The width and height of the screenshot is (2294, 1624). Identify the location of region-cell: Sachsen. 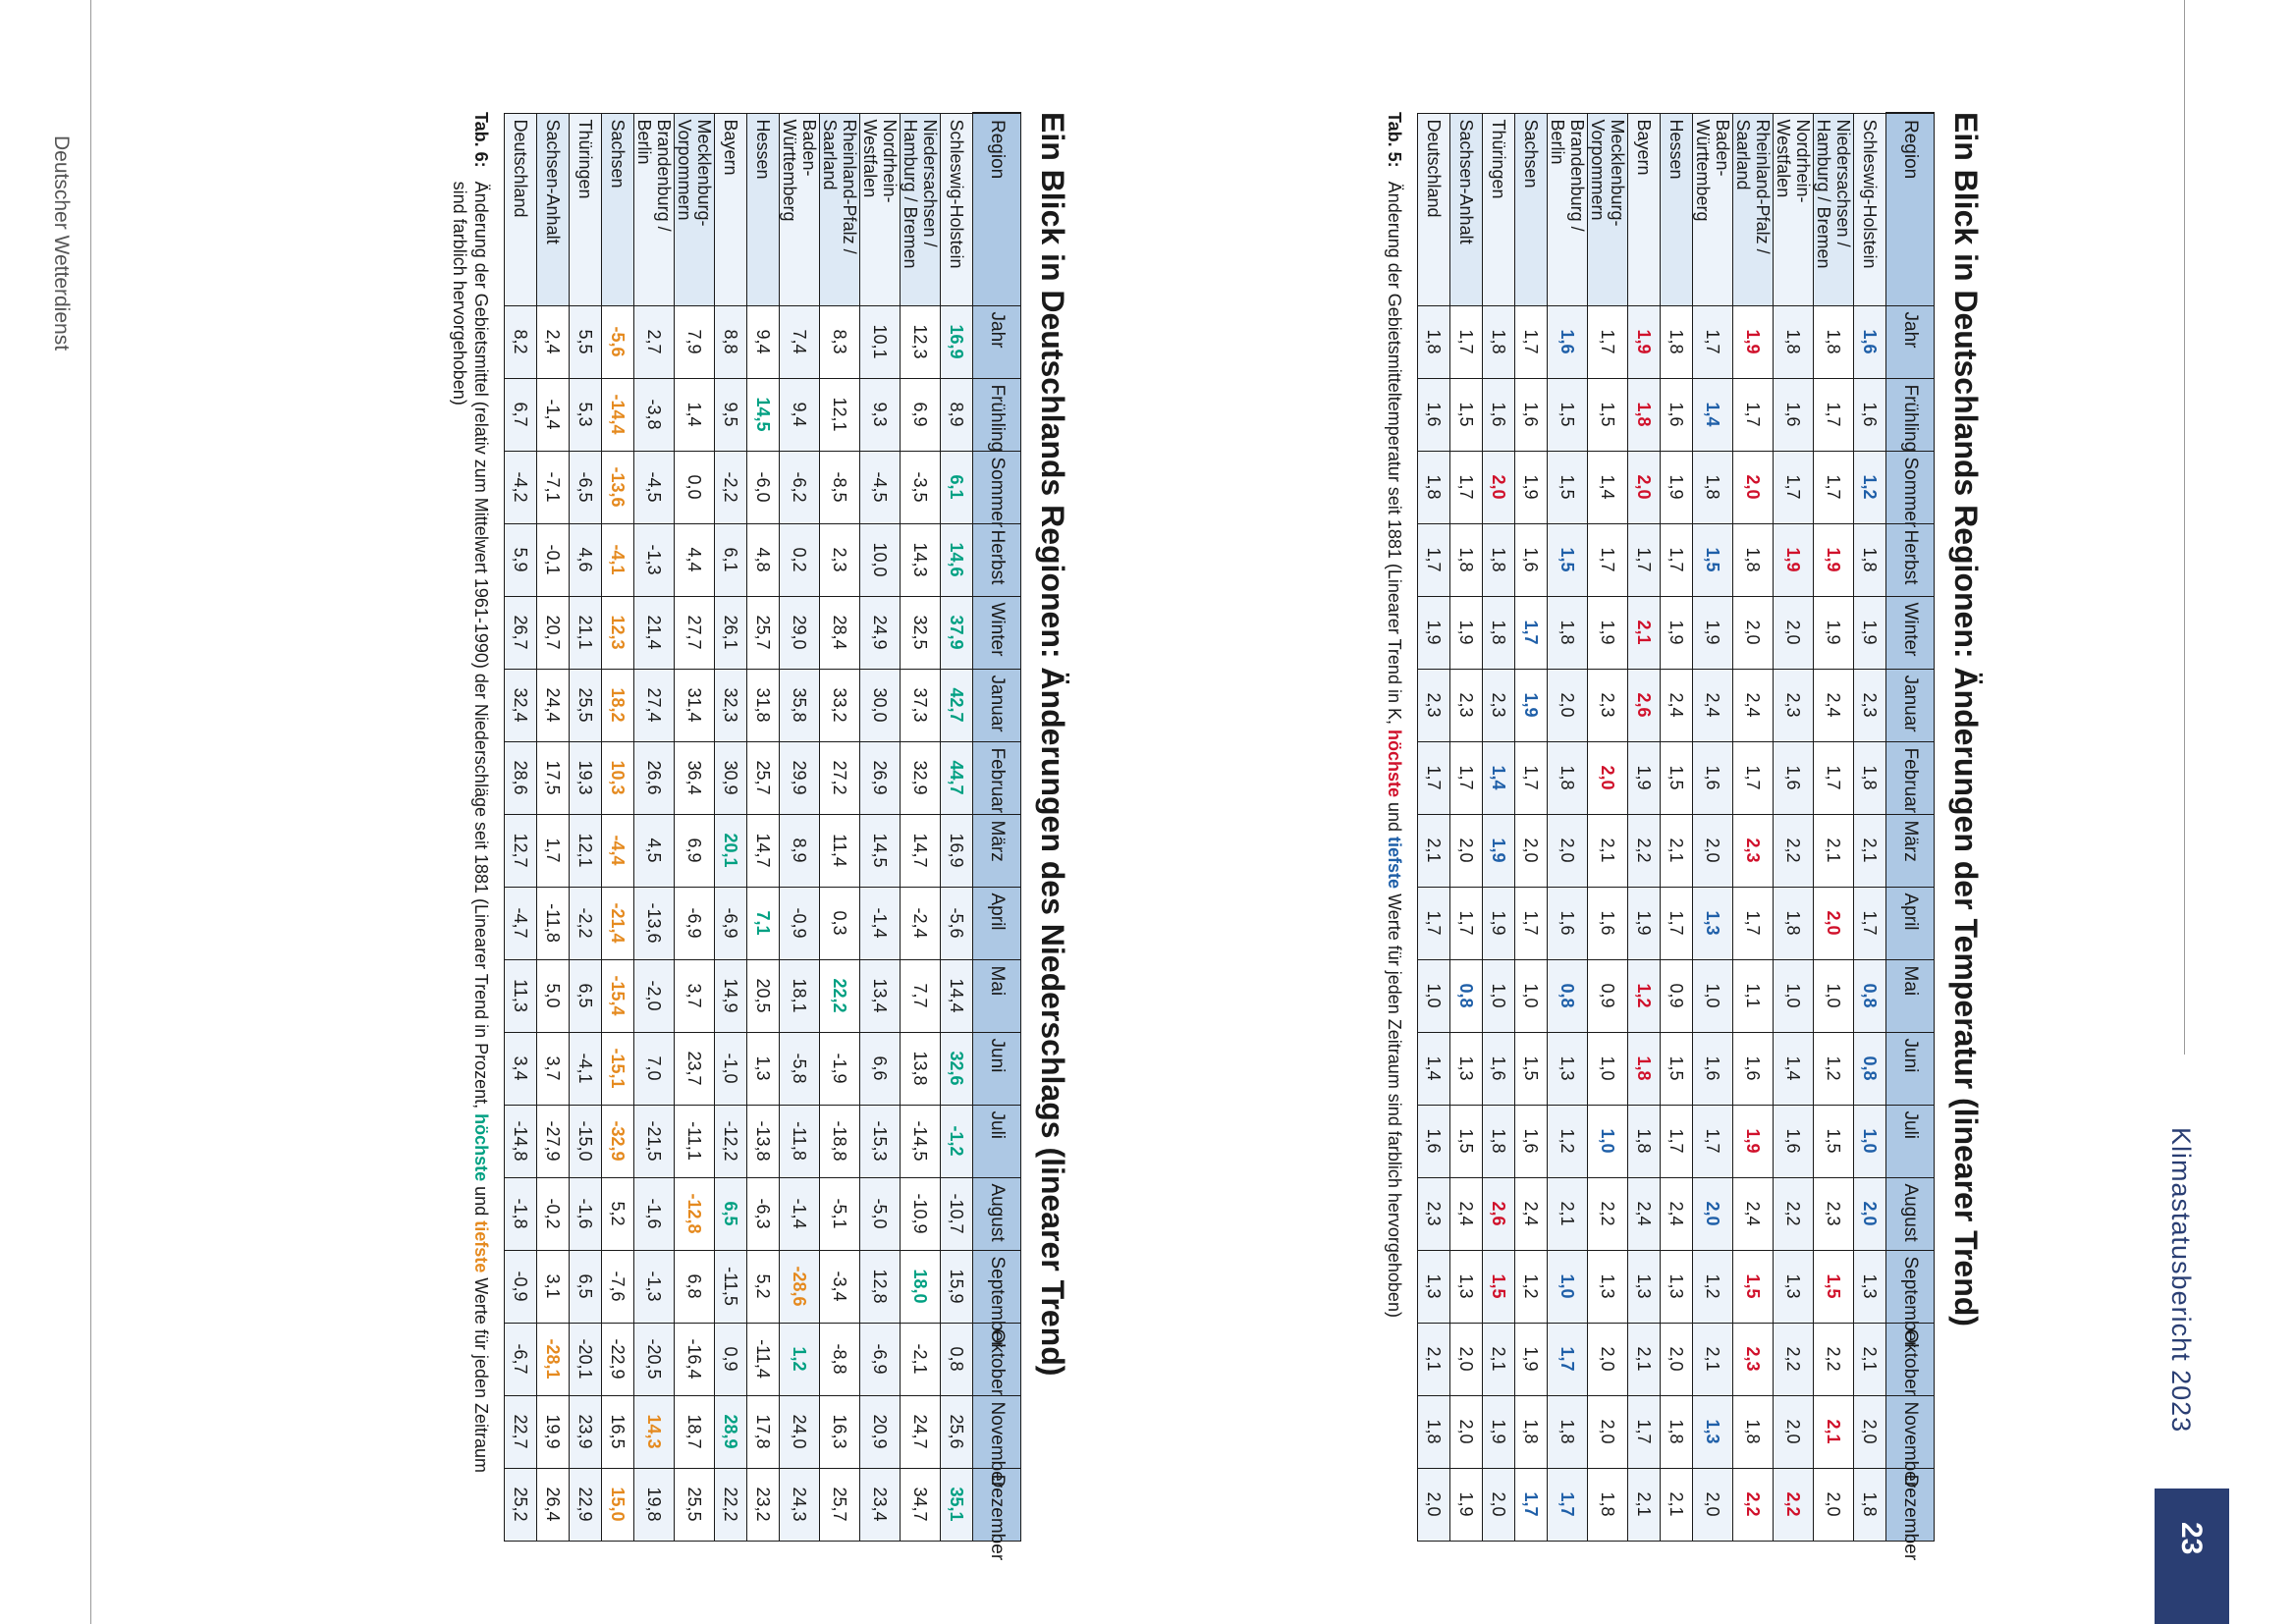
(1531, 209).